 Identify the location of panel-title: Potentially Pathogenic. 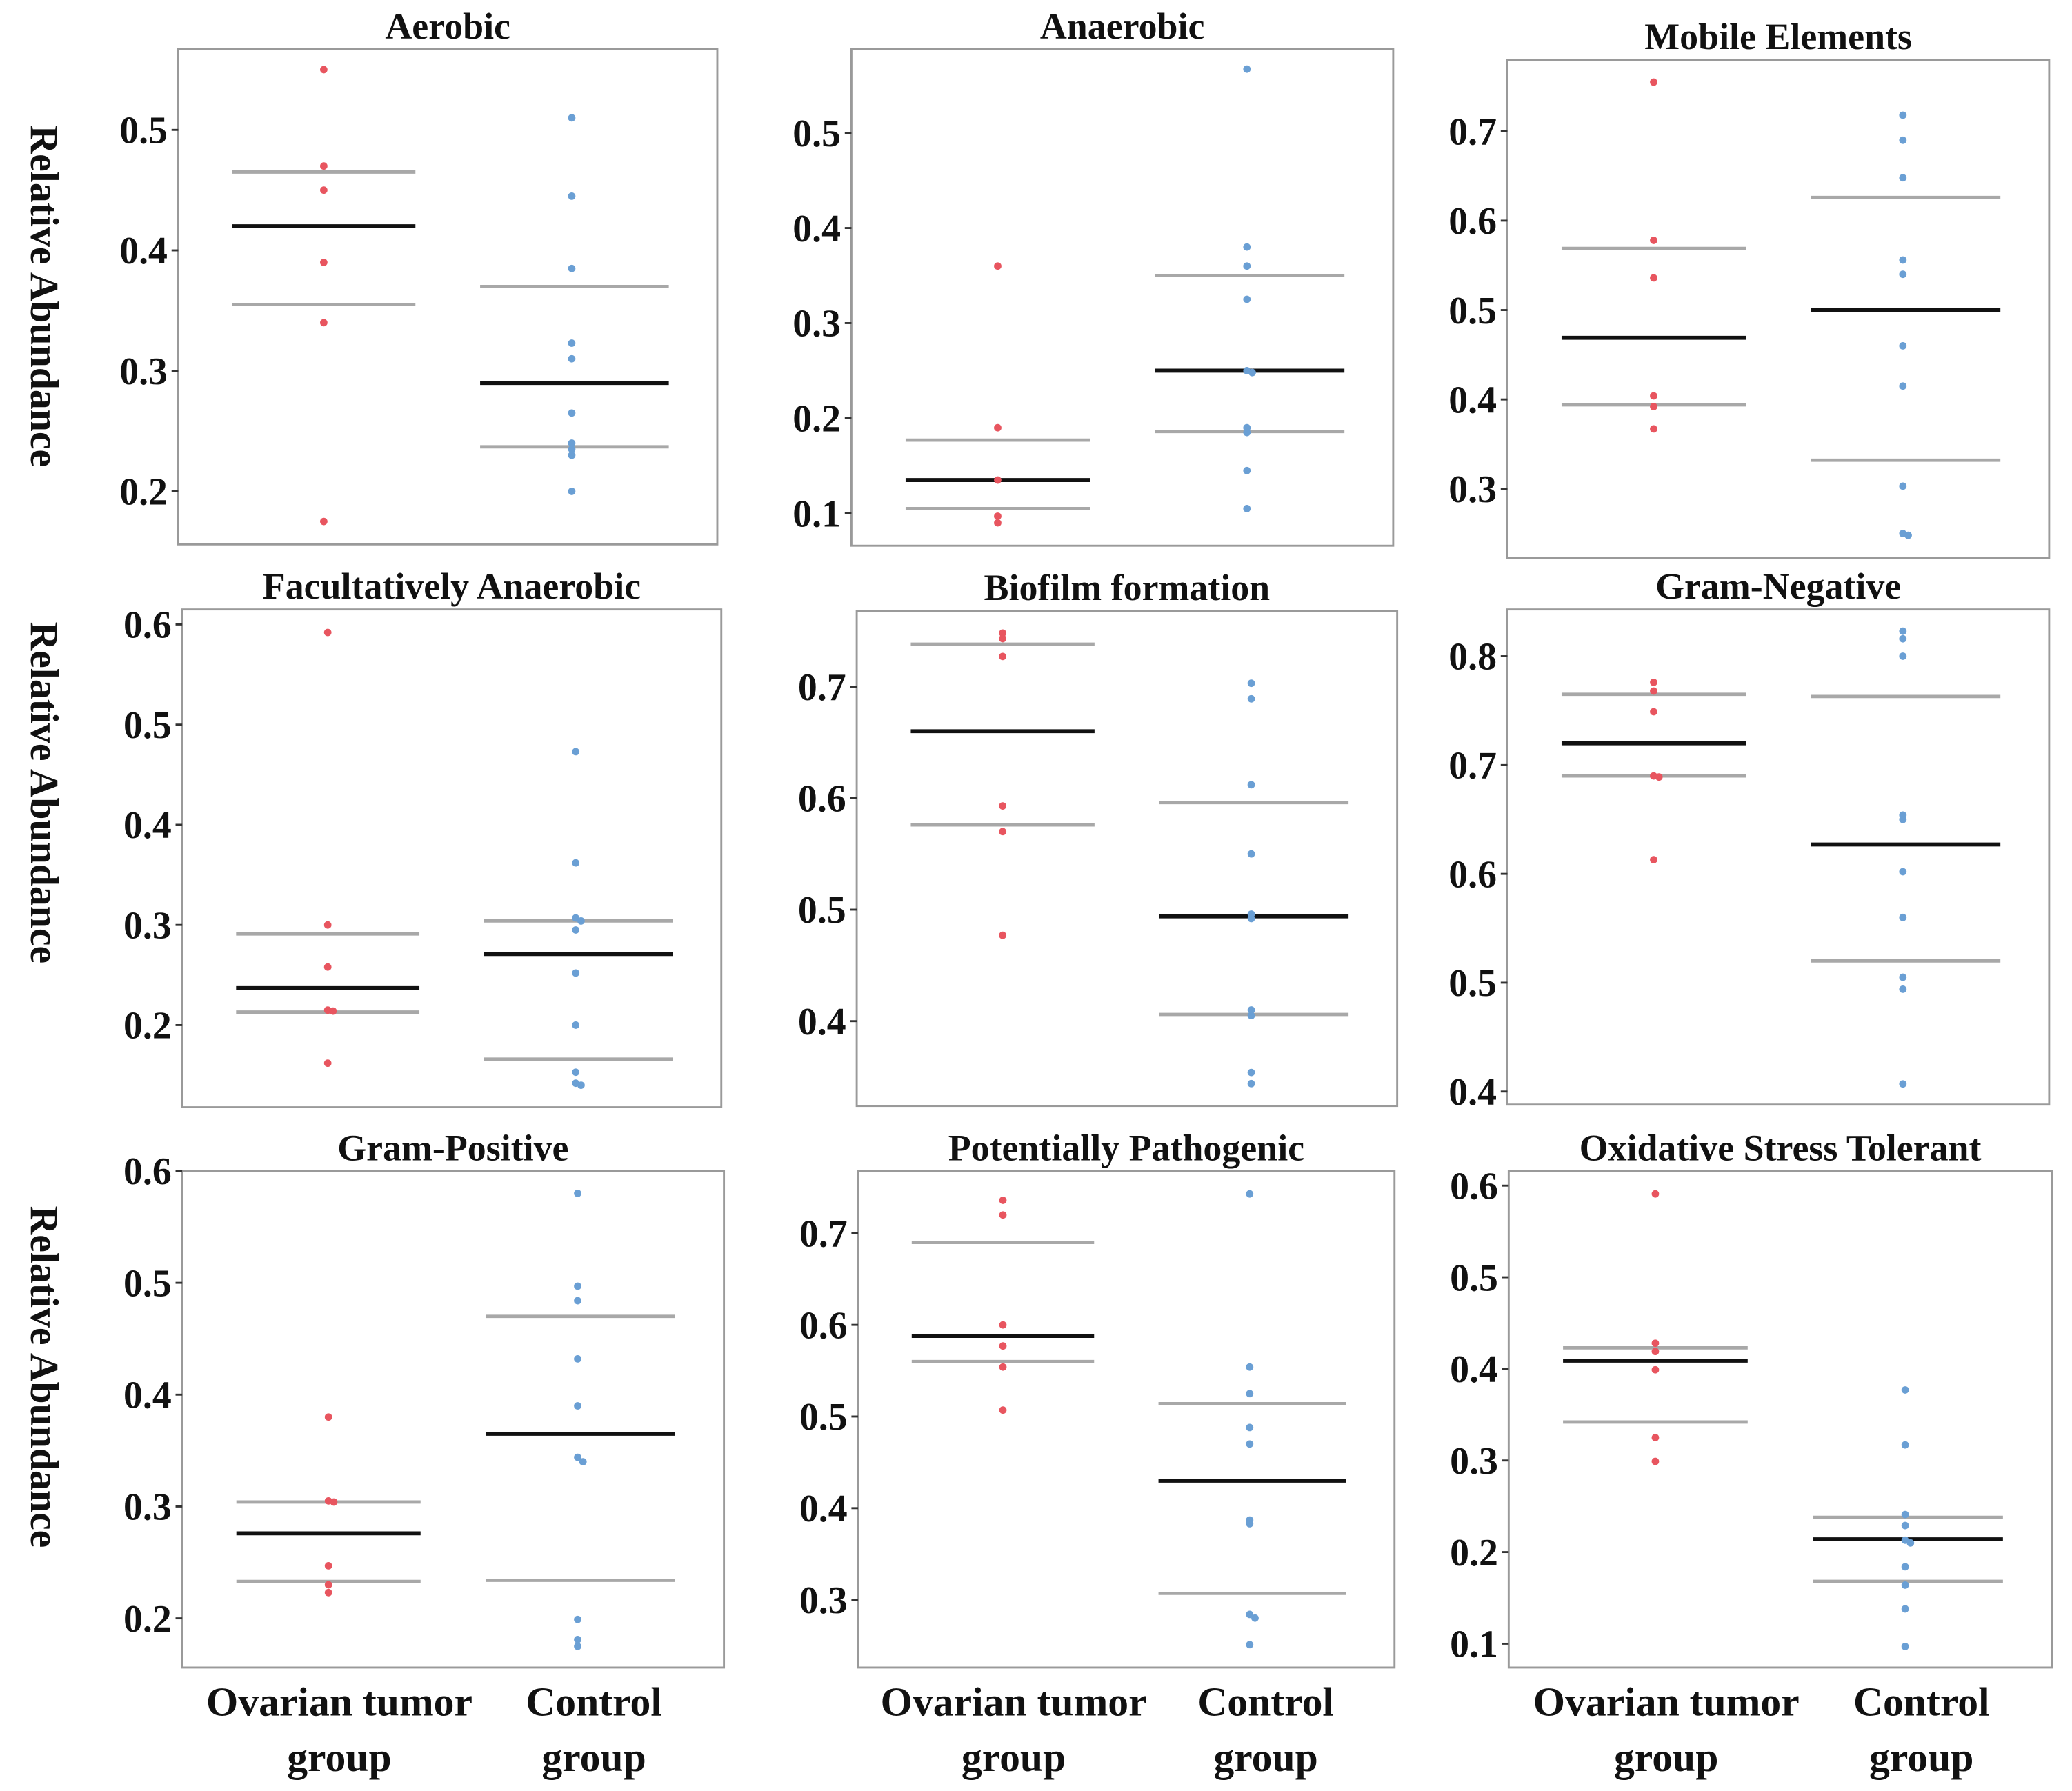
(1126, 1148).